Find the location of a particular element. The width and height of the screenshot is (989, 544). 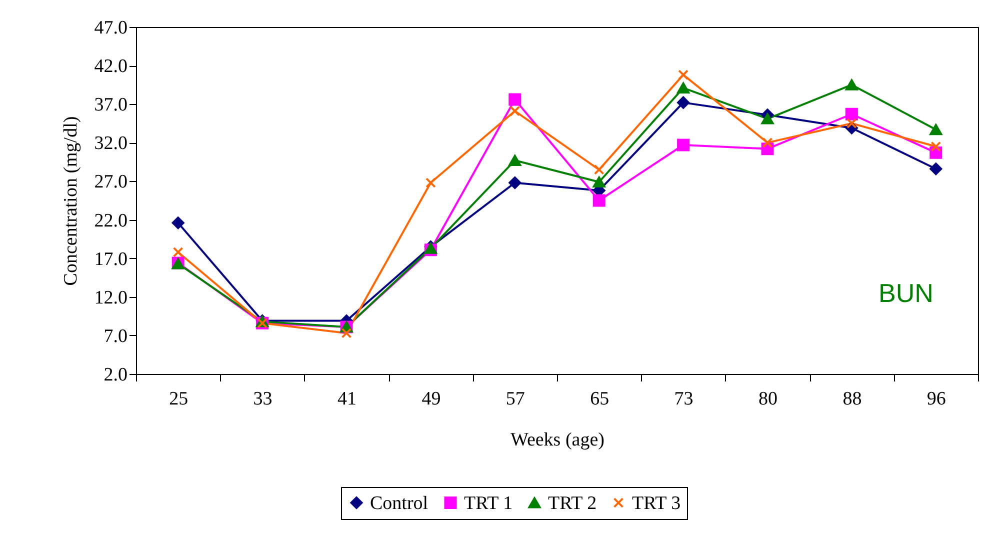

legend-label: TRT 1 is located at coordinates (488, 503).